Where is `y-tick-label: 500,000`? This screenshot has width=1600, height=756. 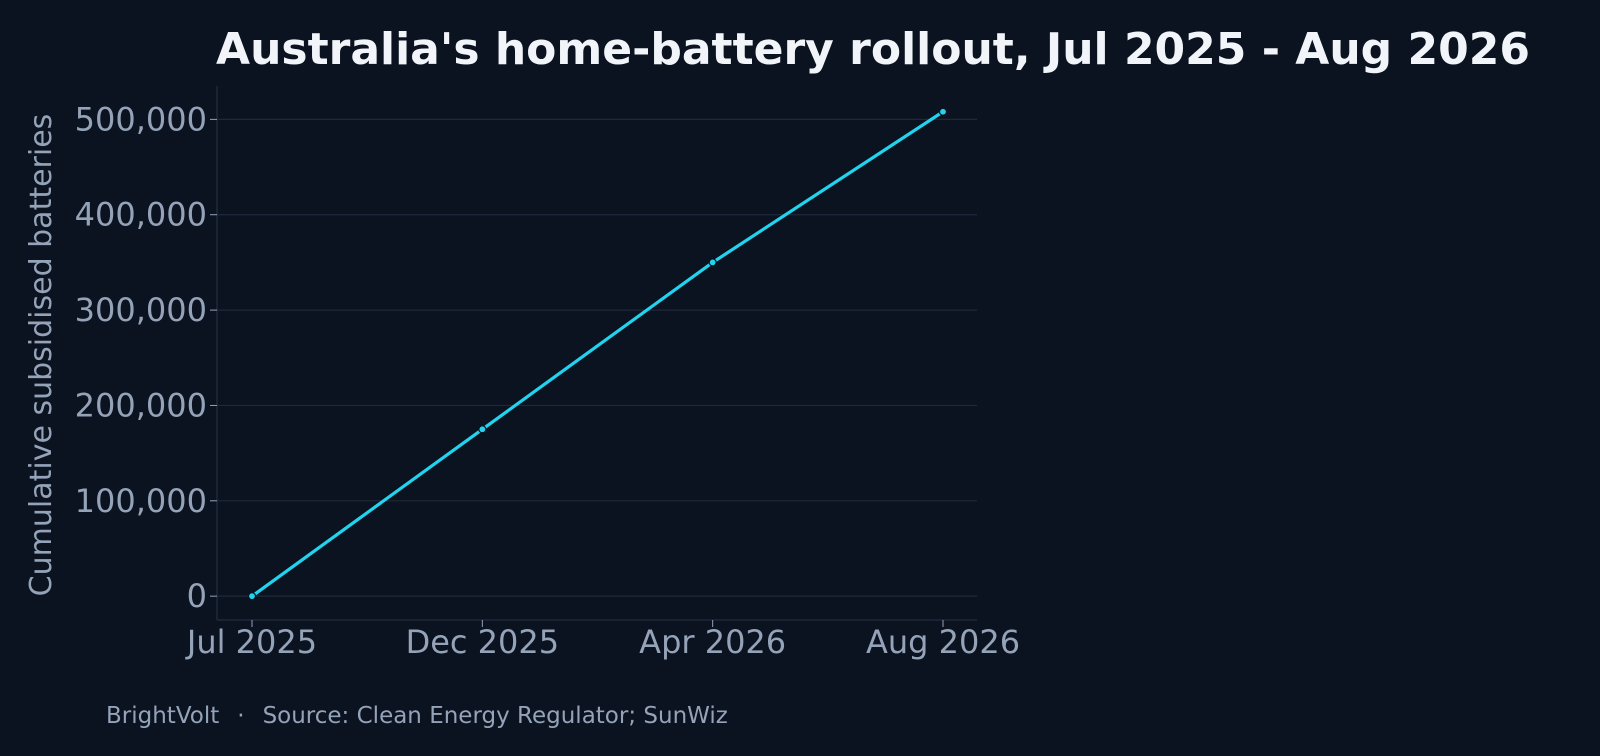 y-tick-label: 500,000 is located at coordinates (141, 119).